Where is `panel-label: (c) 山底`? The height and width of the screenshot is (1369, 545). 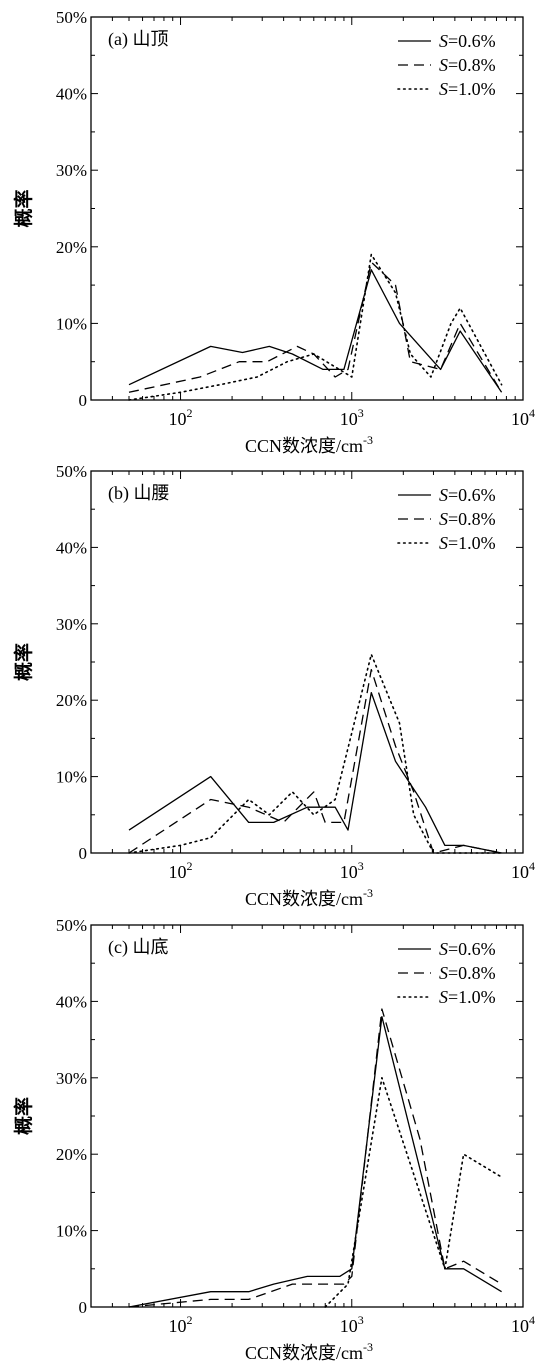 panel-label: (c) 山底 is located at coordinates (138, 947).